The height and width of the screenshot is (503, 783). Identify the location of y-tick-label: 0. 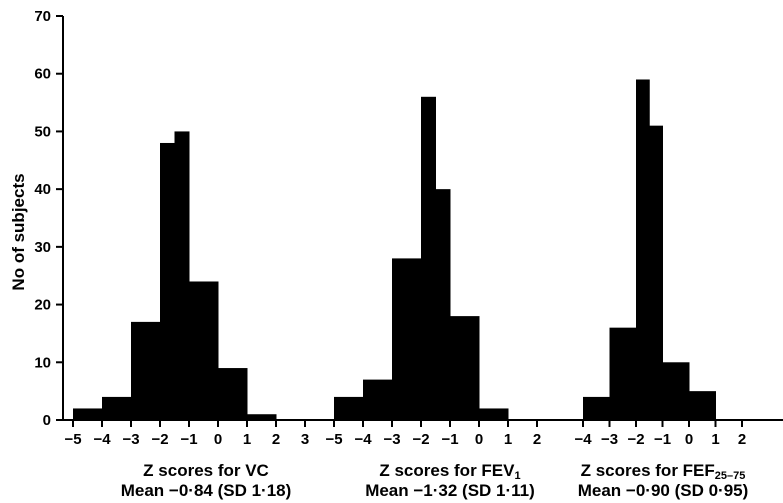
(47, 420).